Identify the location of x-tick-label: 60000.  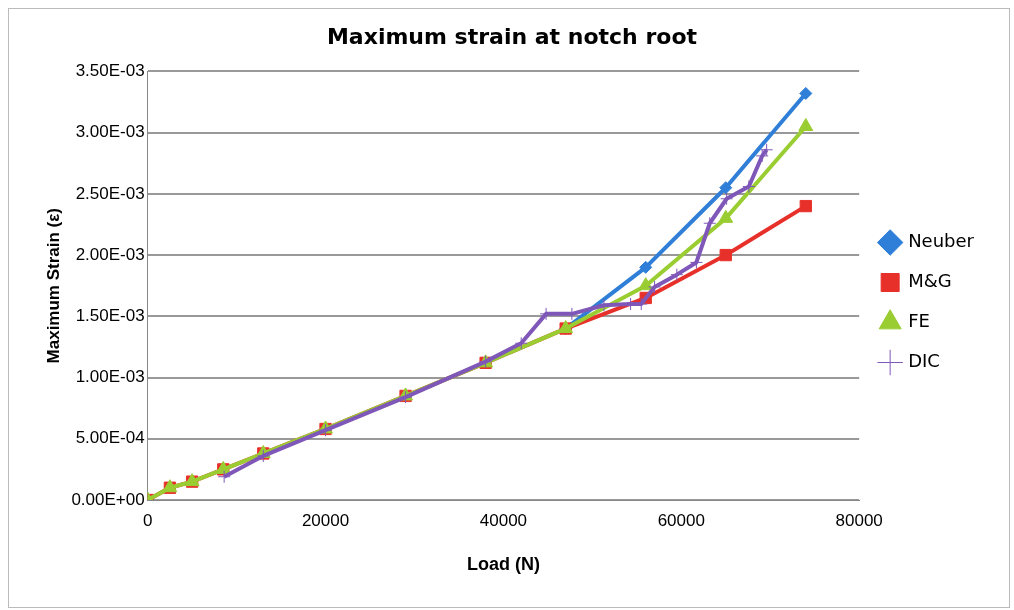
(681, 520).